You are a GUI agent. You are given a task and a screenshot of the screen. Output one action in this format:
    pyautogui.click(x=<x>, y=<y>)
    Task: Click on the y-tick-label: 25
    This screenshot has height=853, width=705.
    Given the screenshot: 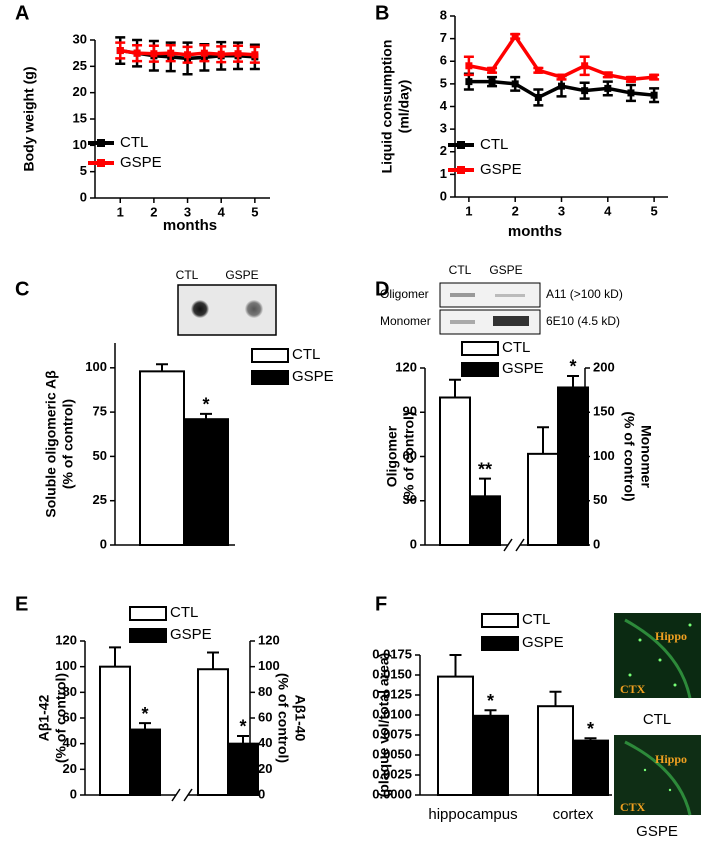 What is the action you would take?
    pyautogui.click(x=80, y=65)
    